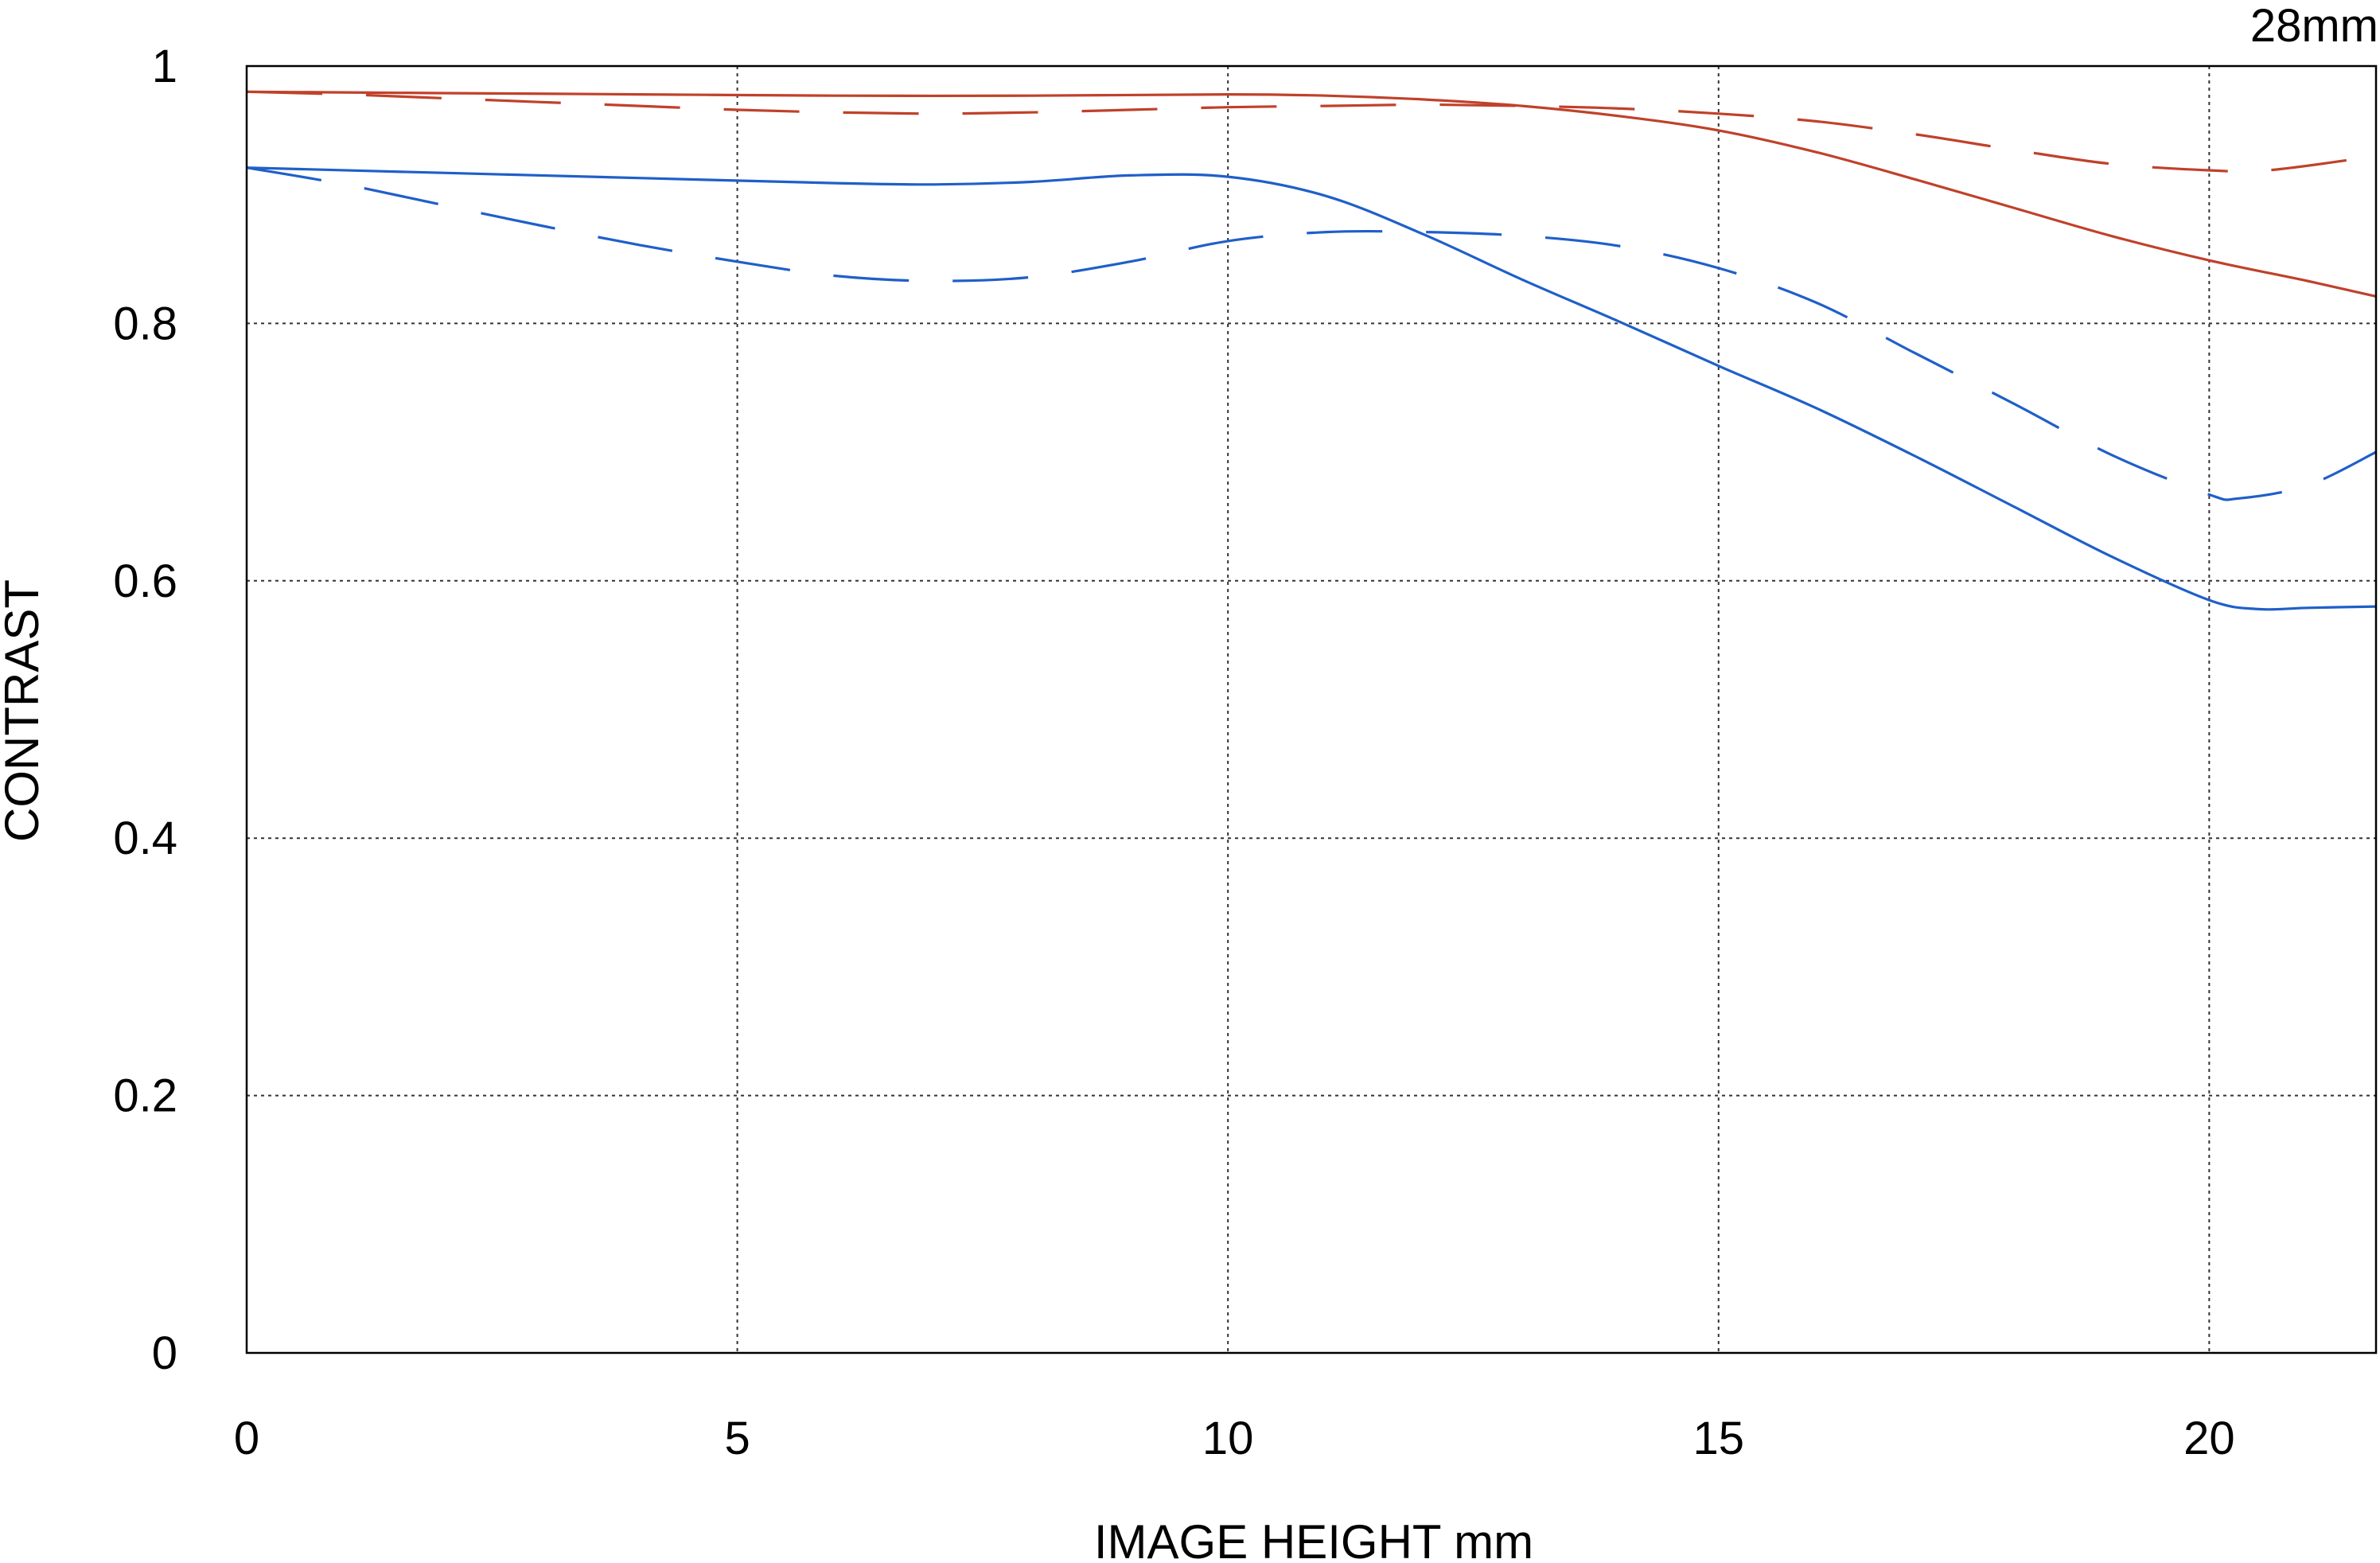 This screenshot has width=2380, height=1563. I want to click on x-axis-title: IMAGE HEIGHT mm, so click(1313, 1539).